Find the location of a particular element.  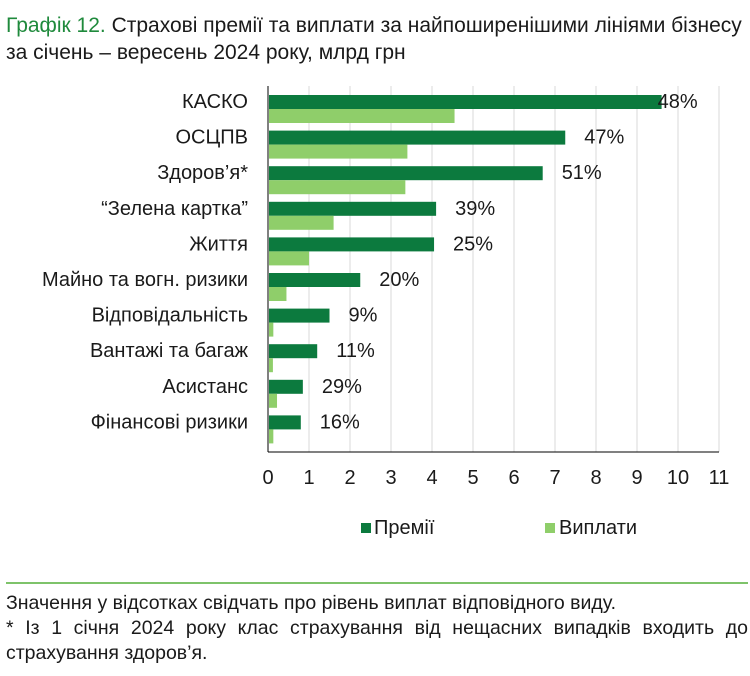

data-label: 39% is located at coordinates (475, 209).